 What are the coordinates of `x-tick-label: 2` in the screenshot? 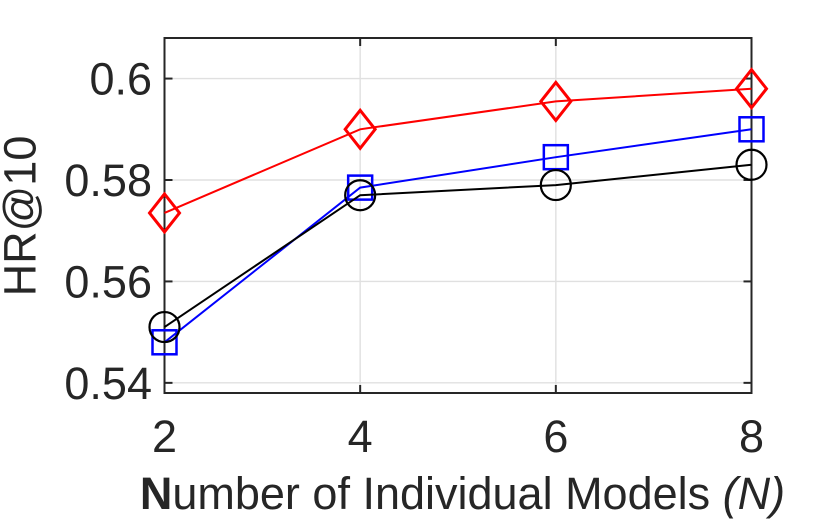 It's located at (164, 436).